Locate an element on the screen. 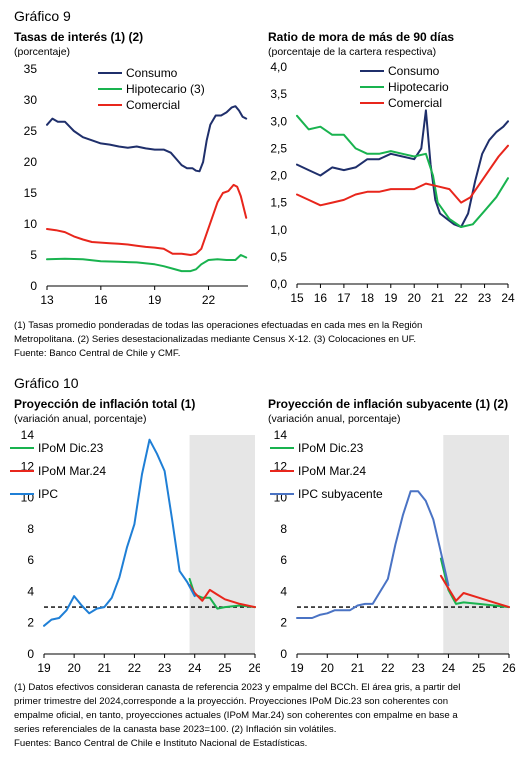  x-tick-label: 15 is located at coordinates (297, 298).